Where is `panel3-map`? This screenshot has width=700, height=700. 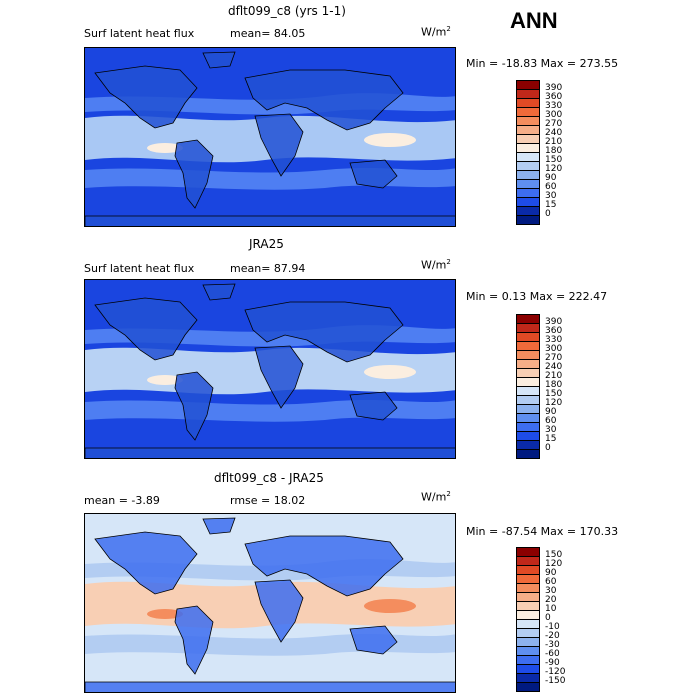 panel3-map is located at coordinates (270, 603).